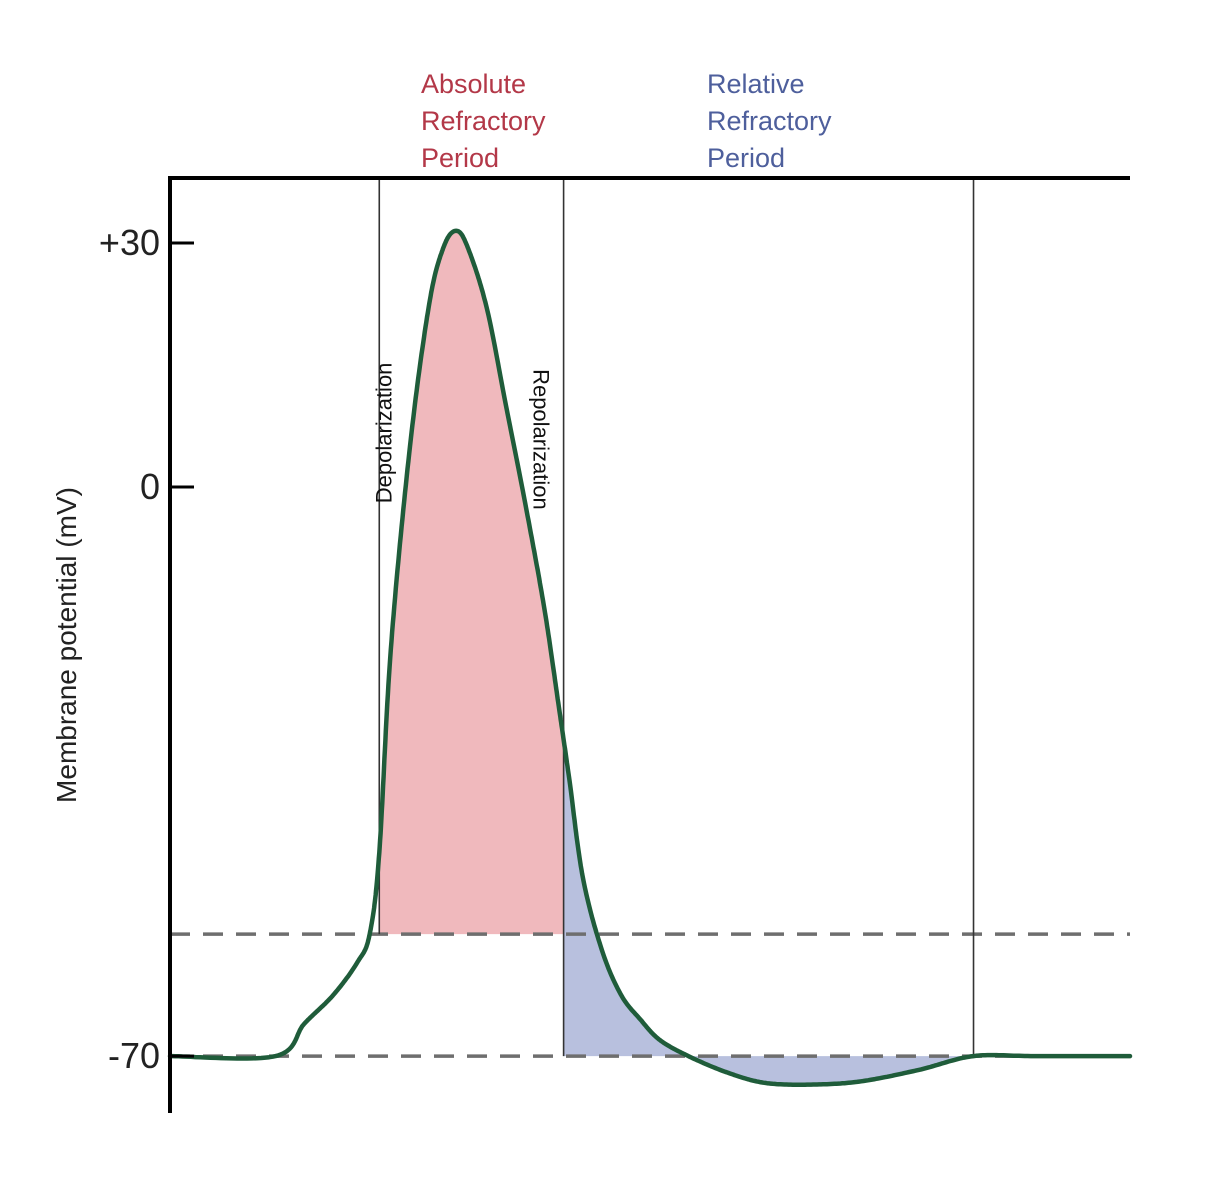 The image size is (1214, 1200). I want to click on absolute-refractory-period-label: Absolute Refractory Period, so click(483, 121).